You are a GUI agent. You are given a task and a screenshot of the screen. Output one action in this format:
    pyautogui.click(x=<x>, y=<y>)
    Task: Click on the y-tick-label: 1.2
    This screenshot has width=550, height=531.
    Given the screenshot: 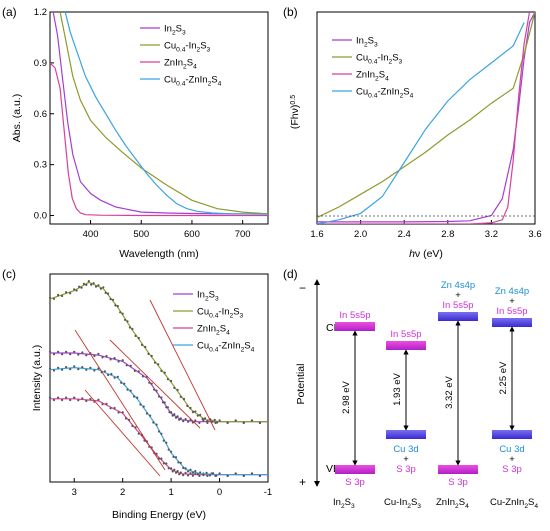 What is the action you would take?
    pyautogui.click(x=40, y=12)
    